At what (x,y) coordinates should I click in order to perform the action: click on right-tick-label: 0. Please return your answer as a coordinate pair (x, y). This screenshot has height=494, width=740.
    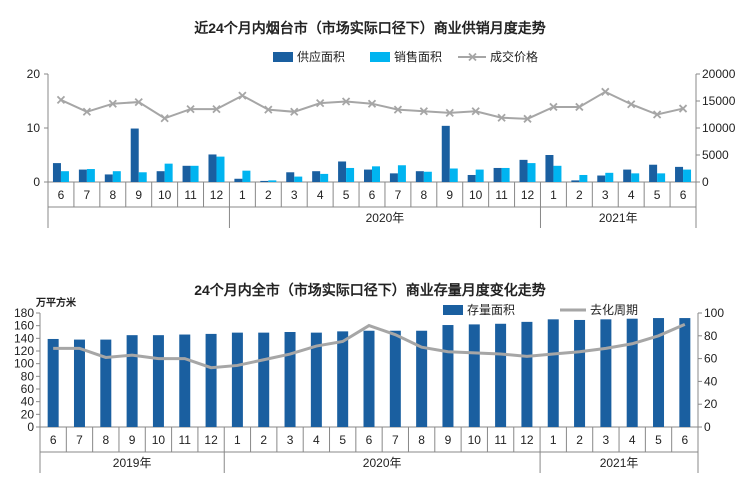
    Looking at the image, I should click on (707, 427).